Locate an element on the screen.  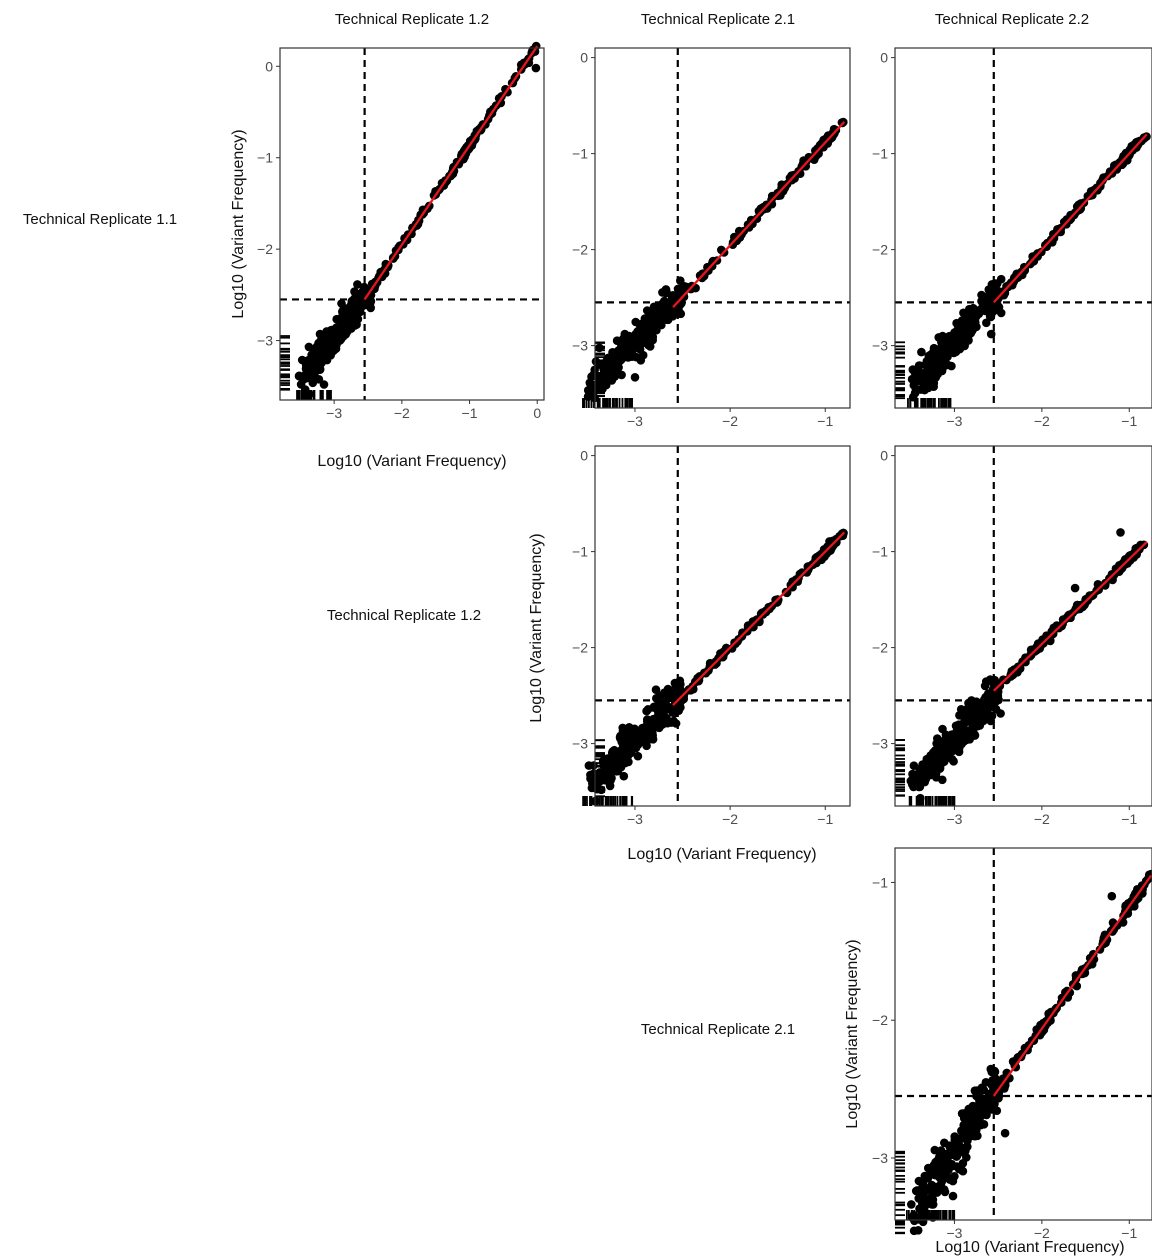
x-tick-label: −1 is located at coordinates (1129, 421).